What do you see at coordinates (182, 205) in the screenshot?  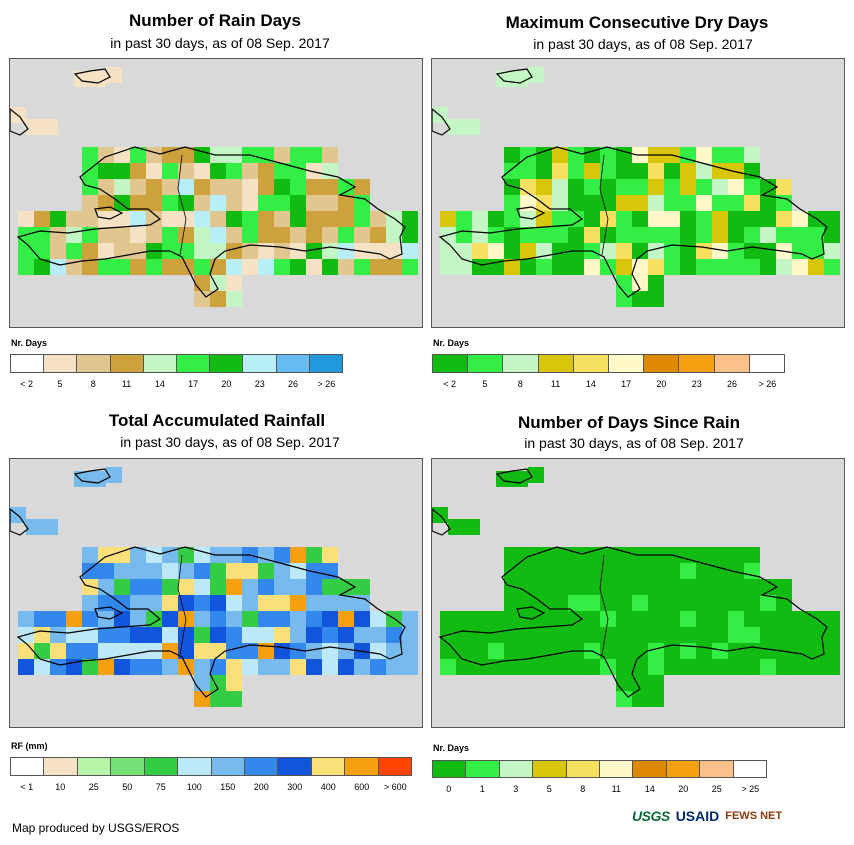 I see `national-border` at bounding box center [182, 205].